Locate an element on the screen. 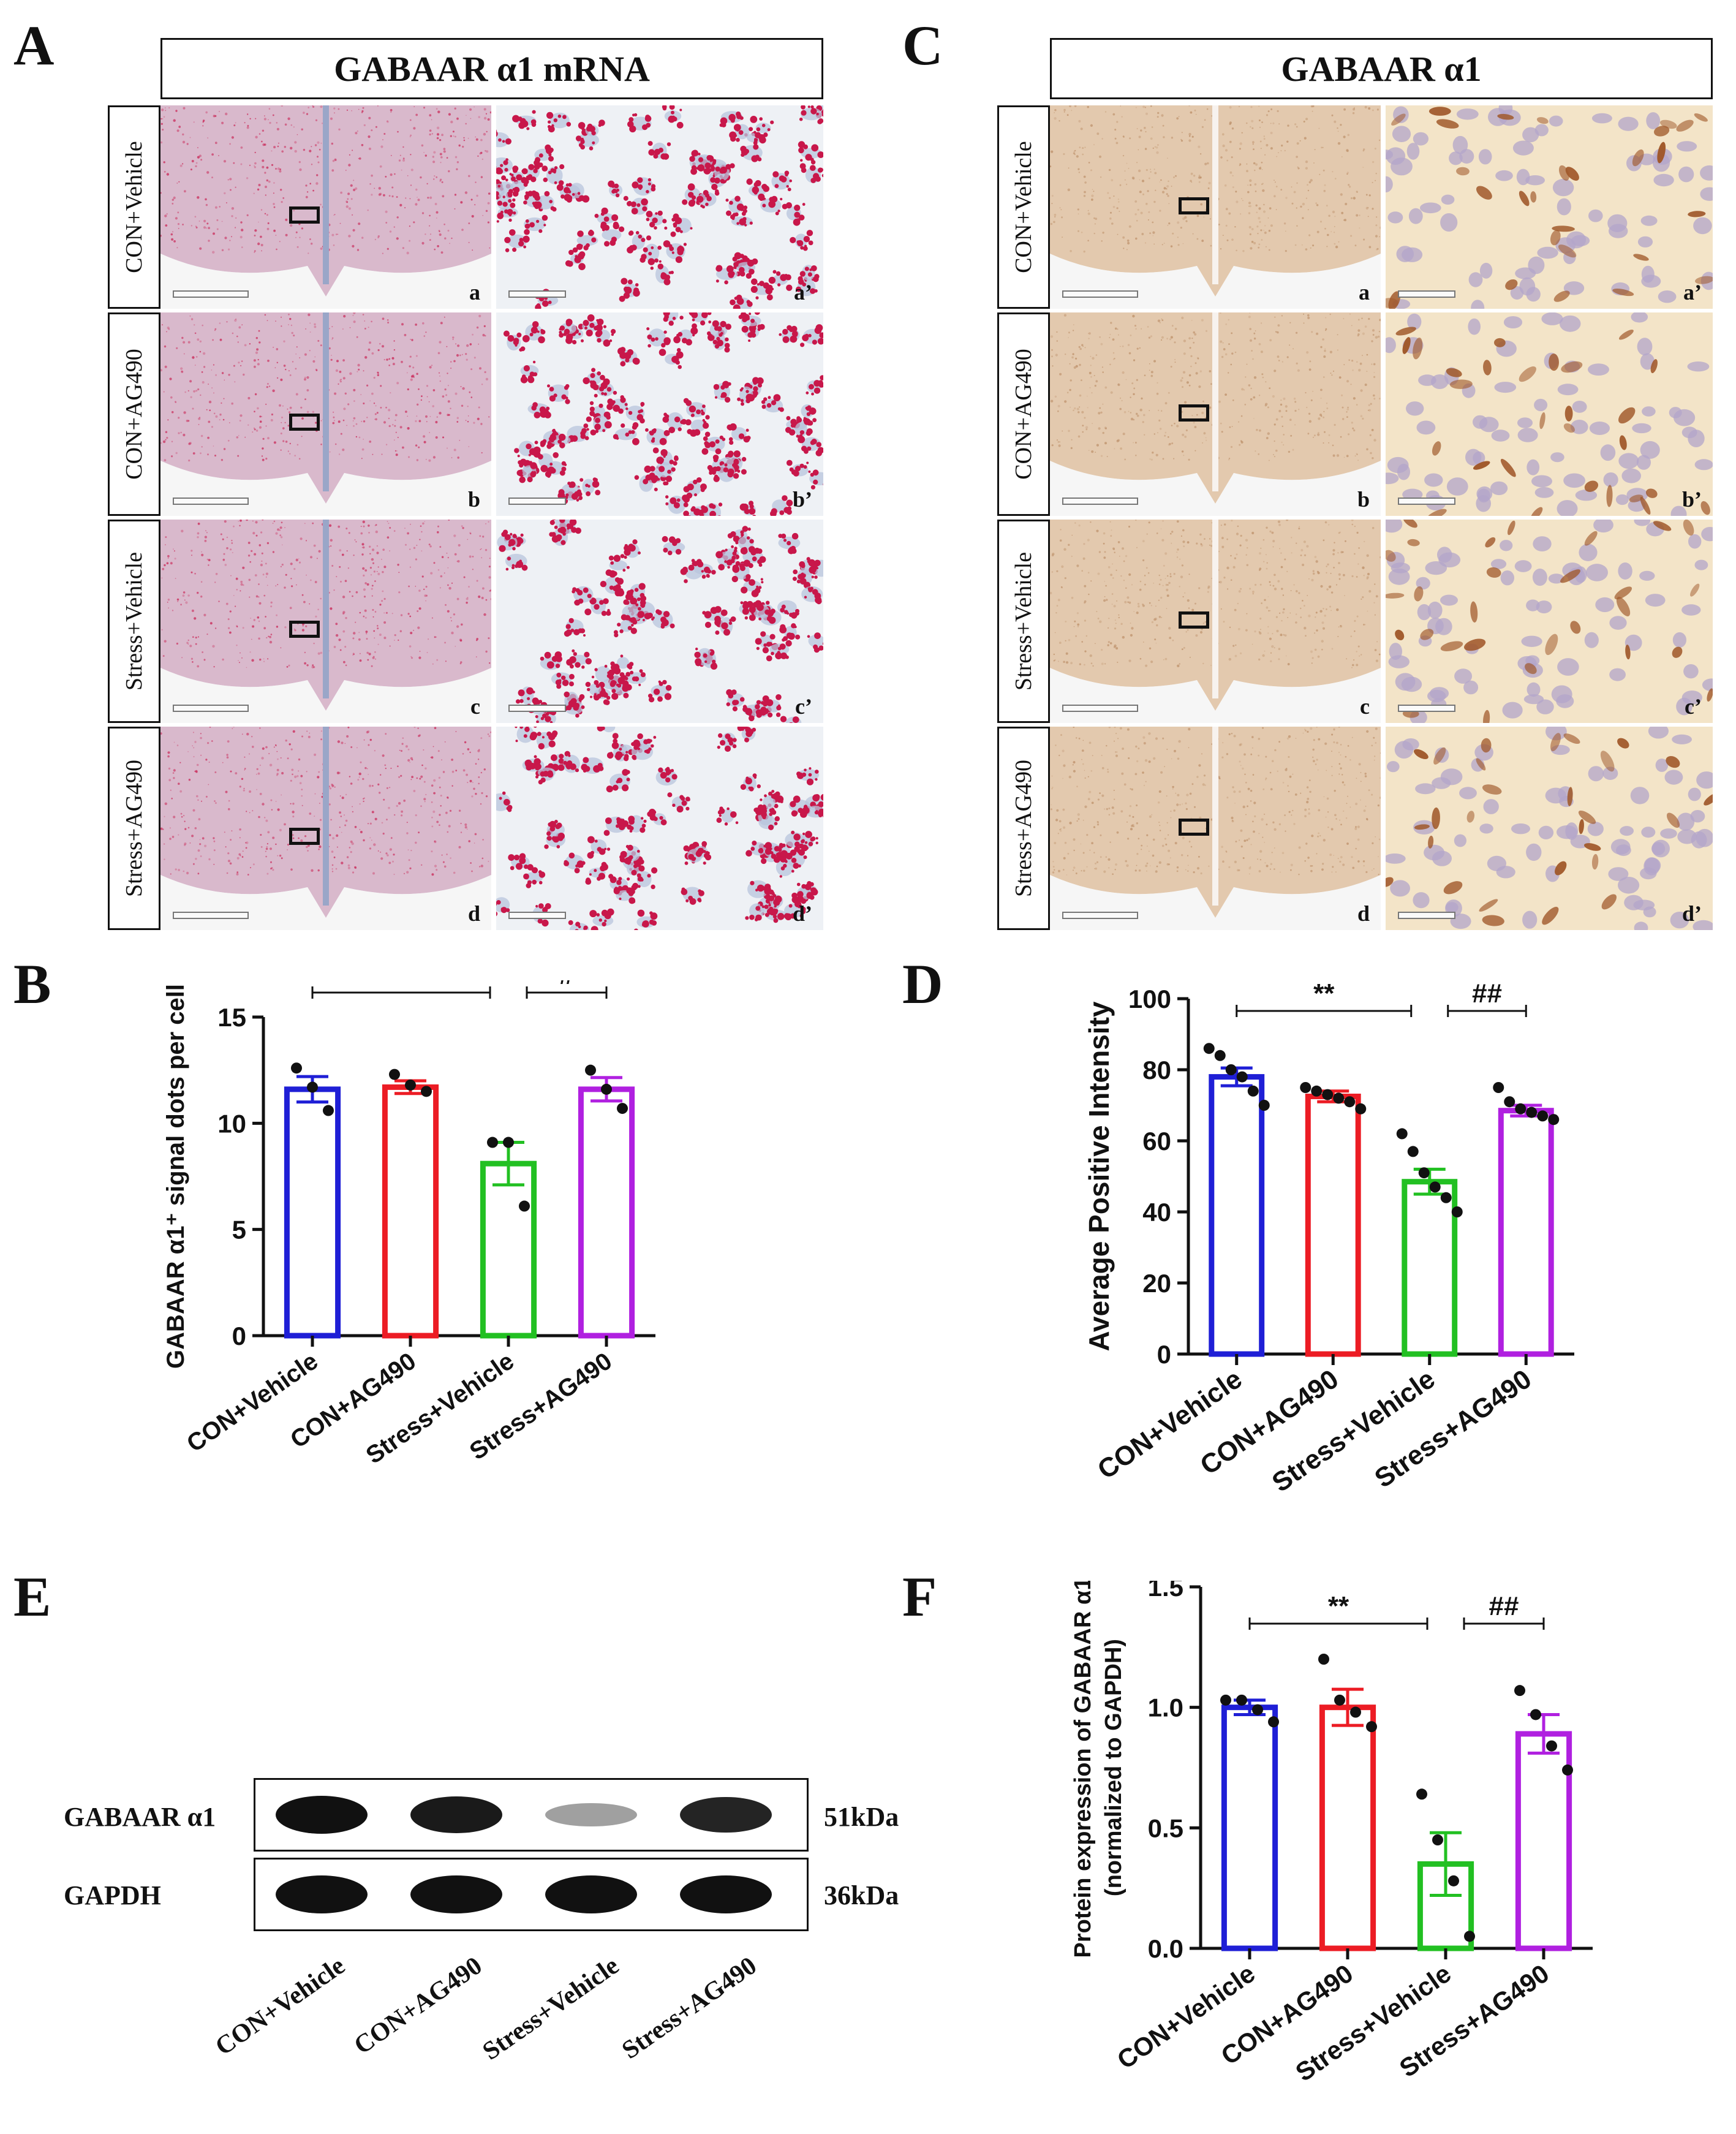 This screenshot has height=2134, width=1736. y-tick-label: 20 is located at coordinates (1156, 1283).